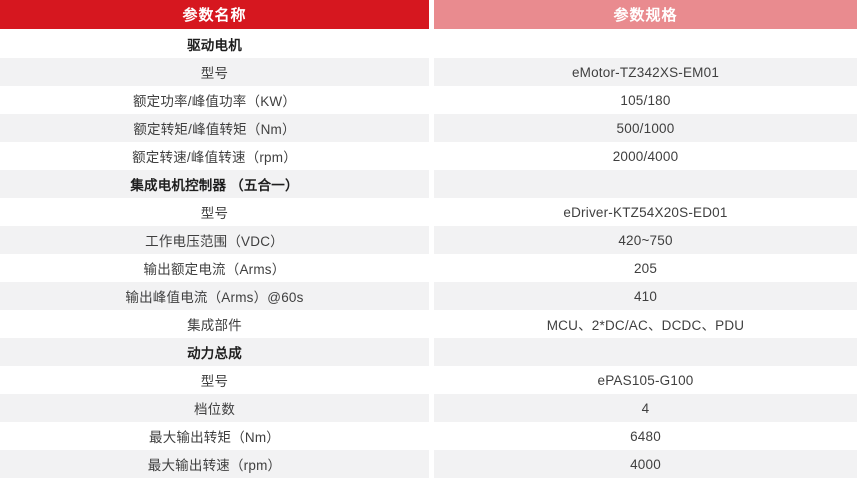 Image resolution: width=857 pixels, height=478 pixels. Describe the element at coordinates (214, 156) in the screenshot. I see `param-name-cell: 额定转速/峰值转速（rpm）` at that location.